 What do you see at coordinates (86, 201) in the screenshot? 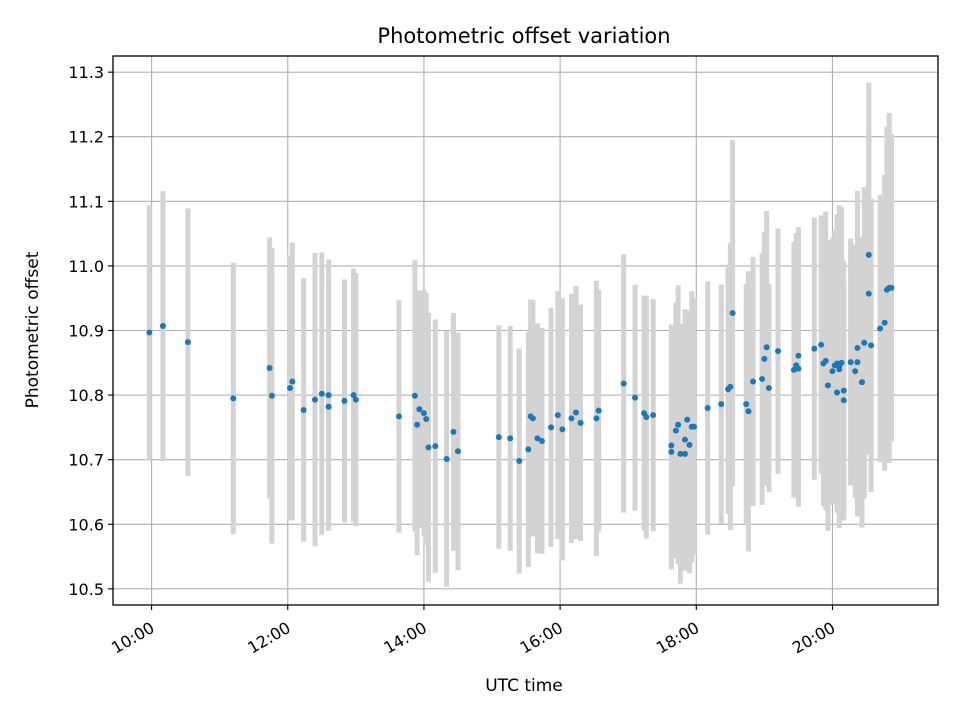
I see `y-tick-label: 11.1` at bounding box center [86, 201].